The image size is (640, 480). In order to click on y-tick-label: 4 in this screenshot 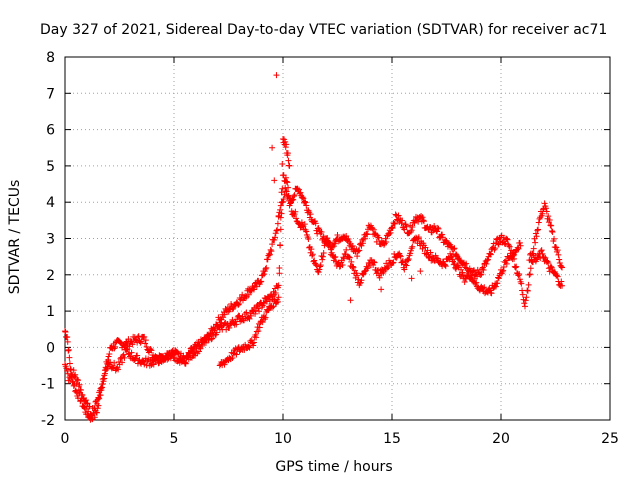, I will do `click(50, 203)`.